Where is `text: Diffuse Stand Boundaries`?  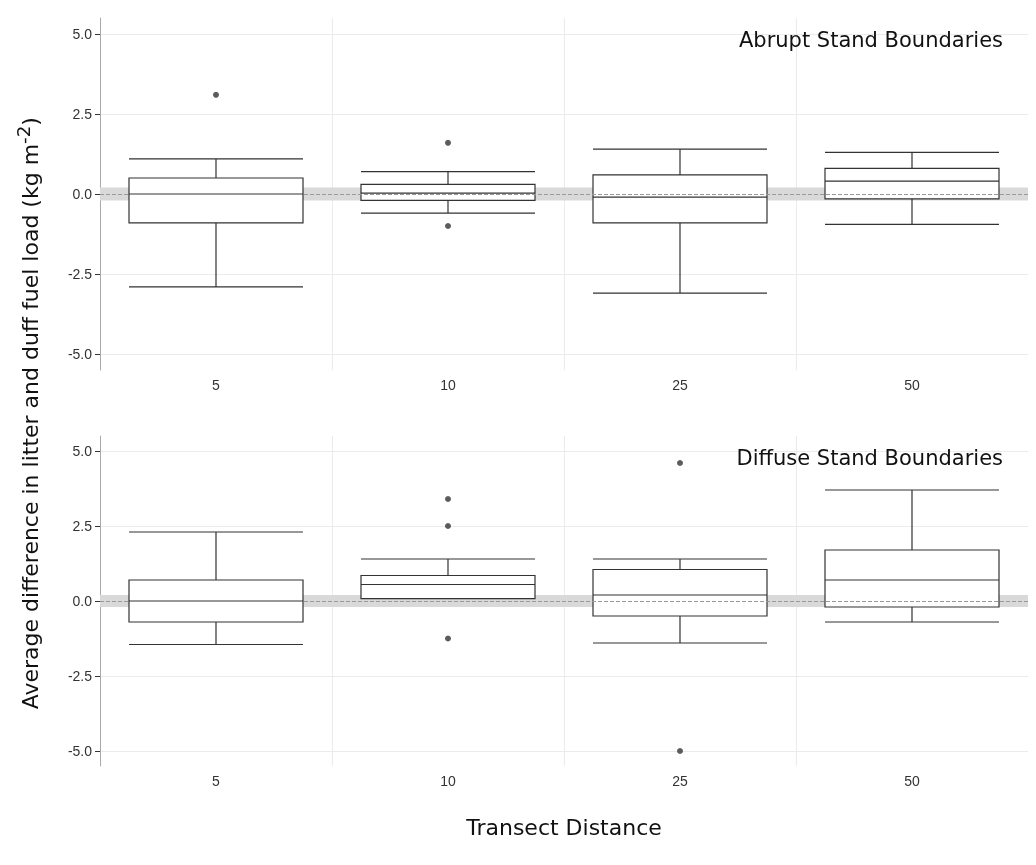 text: Diffuse Stand Boundaries is located at coordinates (869, 457).